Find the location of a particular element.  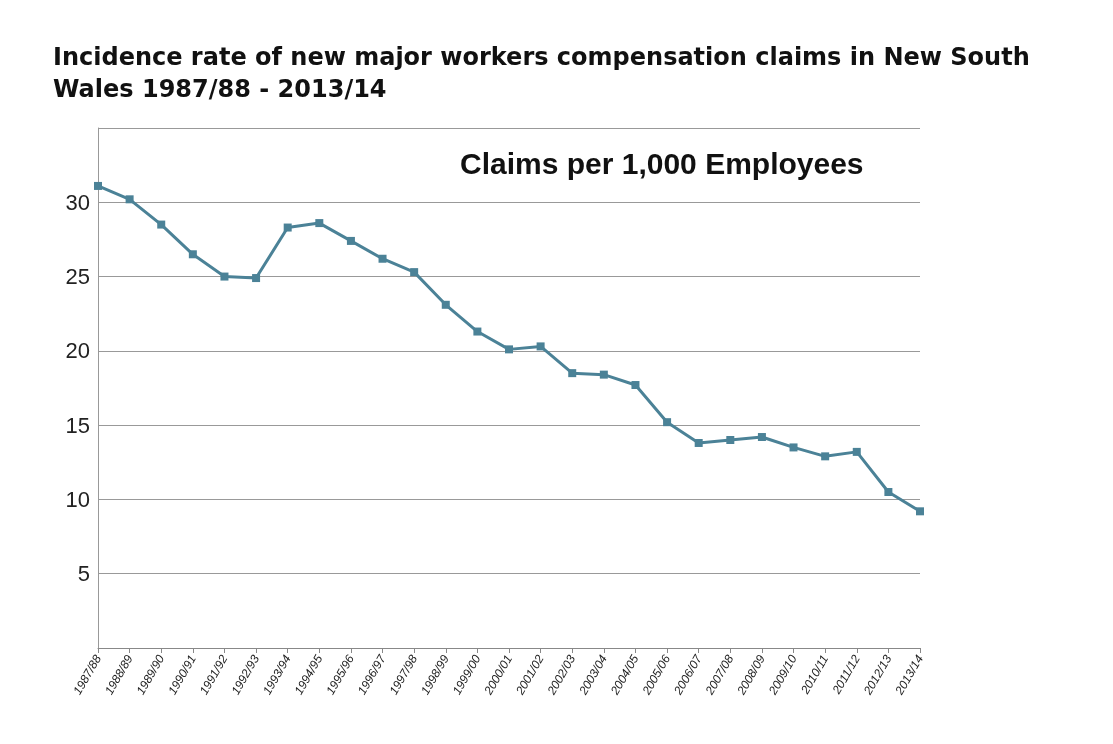

y-tick-label: 30 is located at coordinates (77, 202).